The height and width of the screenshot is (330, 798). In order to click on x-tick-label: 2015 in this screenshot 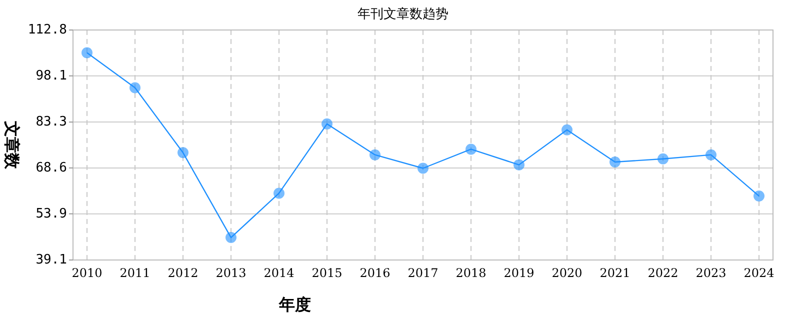, I will do `click(327, 273)`.